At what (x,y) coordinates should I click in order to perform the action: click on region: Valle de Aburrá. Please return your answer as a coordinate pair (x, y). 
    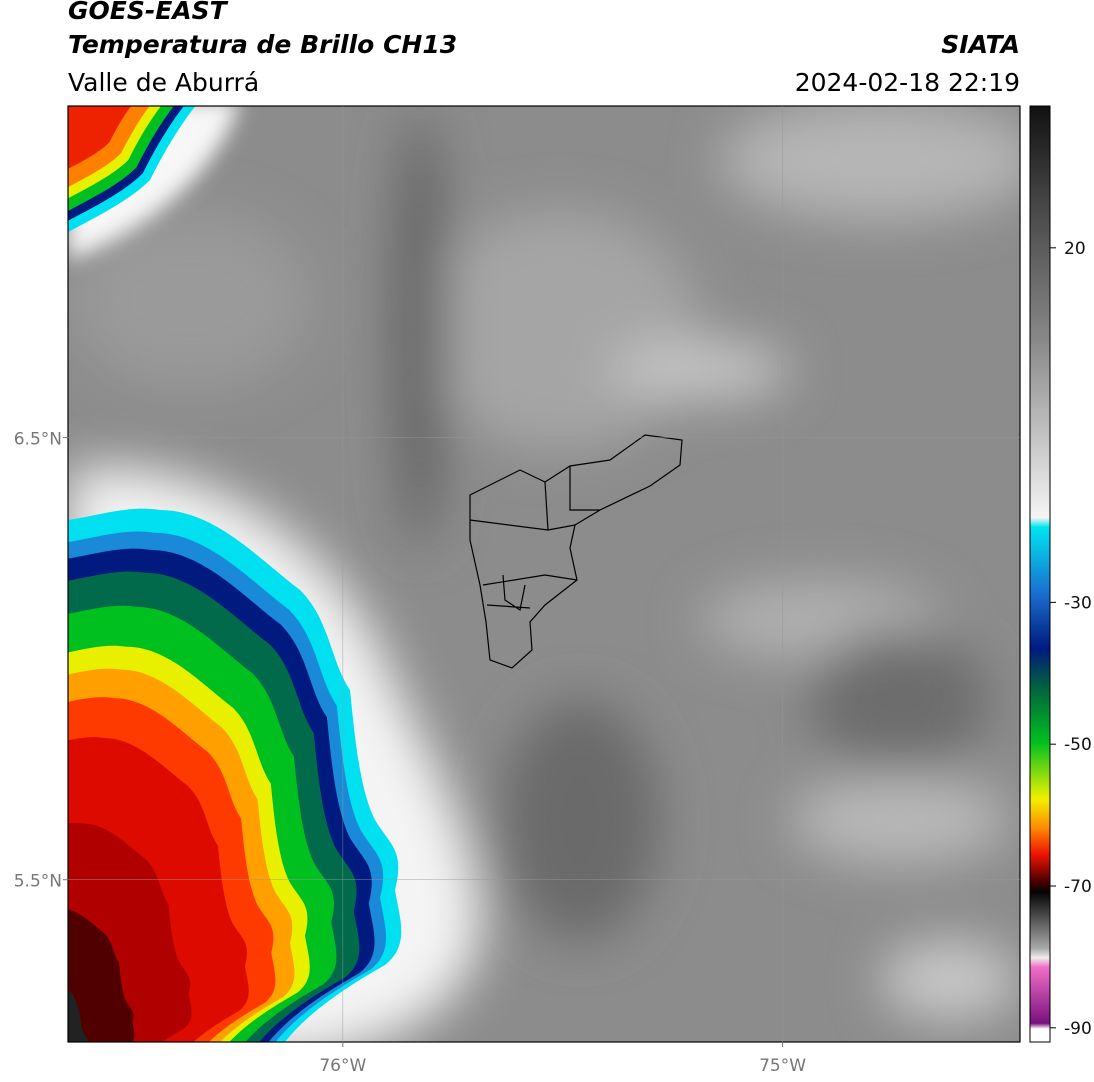
    Looking at the image, I should click on (163, 82).